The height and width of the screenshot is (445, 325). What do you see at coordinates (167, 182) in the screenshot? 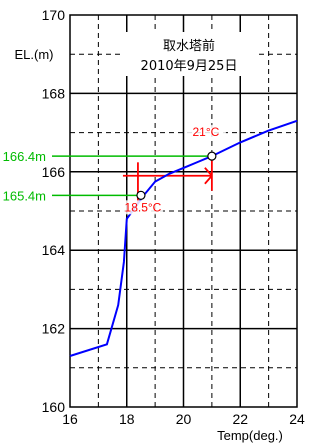
I see `range-arrows` at bounding box center [167, 182].